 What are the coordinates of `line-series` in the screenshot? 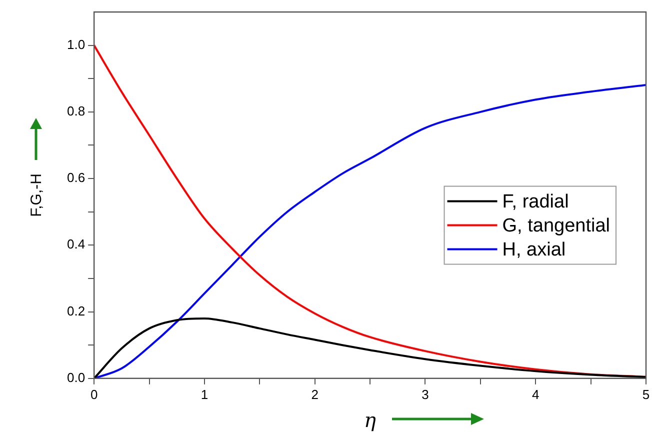 It's located at (370, 347).